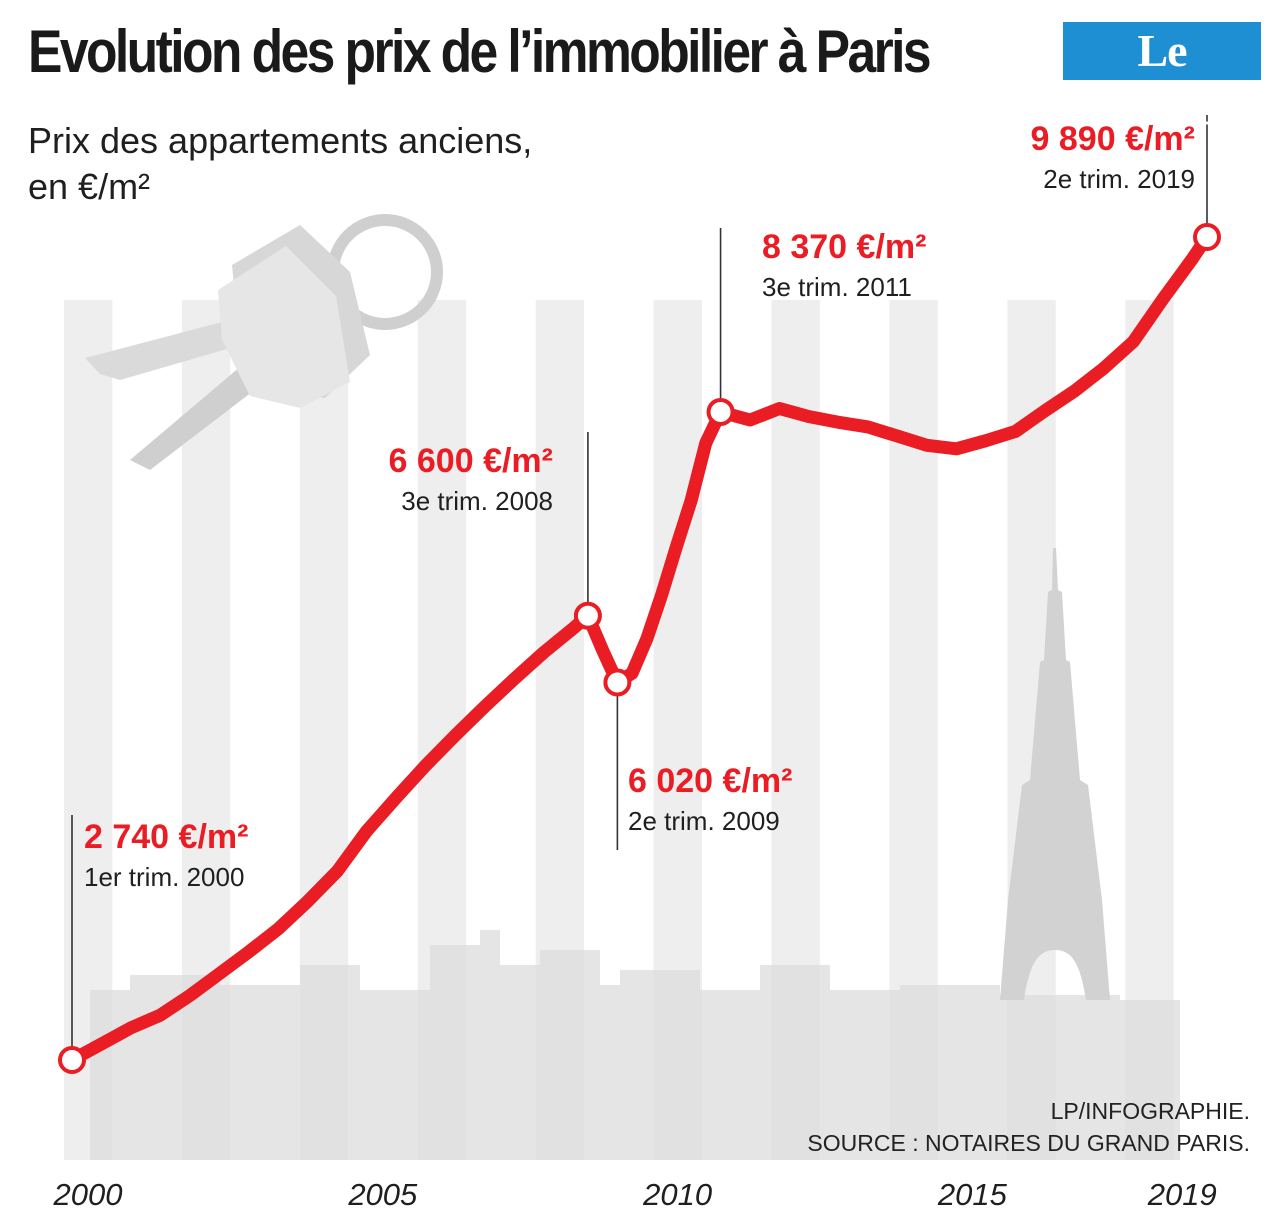 The image size is (1280, 1225). What do you see at coordinates (710, 781) in the screenshot?
I see `annotation-value: 6 020 €/m²` at bounding box center [710, 781].